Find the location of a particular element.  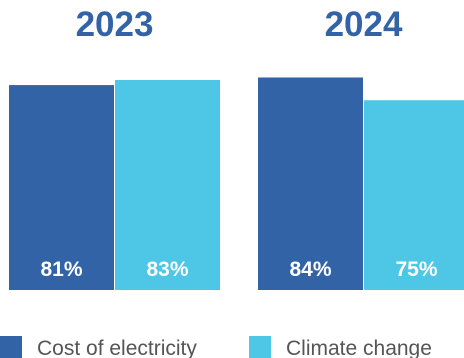

group-title-2024: 2024 is located at coordinates (364, 24).